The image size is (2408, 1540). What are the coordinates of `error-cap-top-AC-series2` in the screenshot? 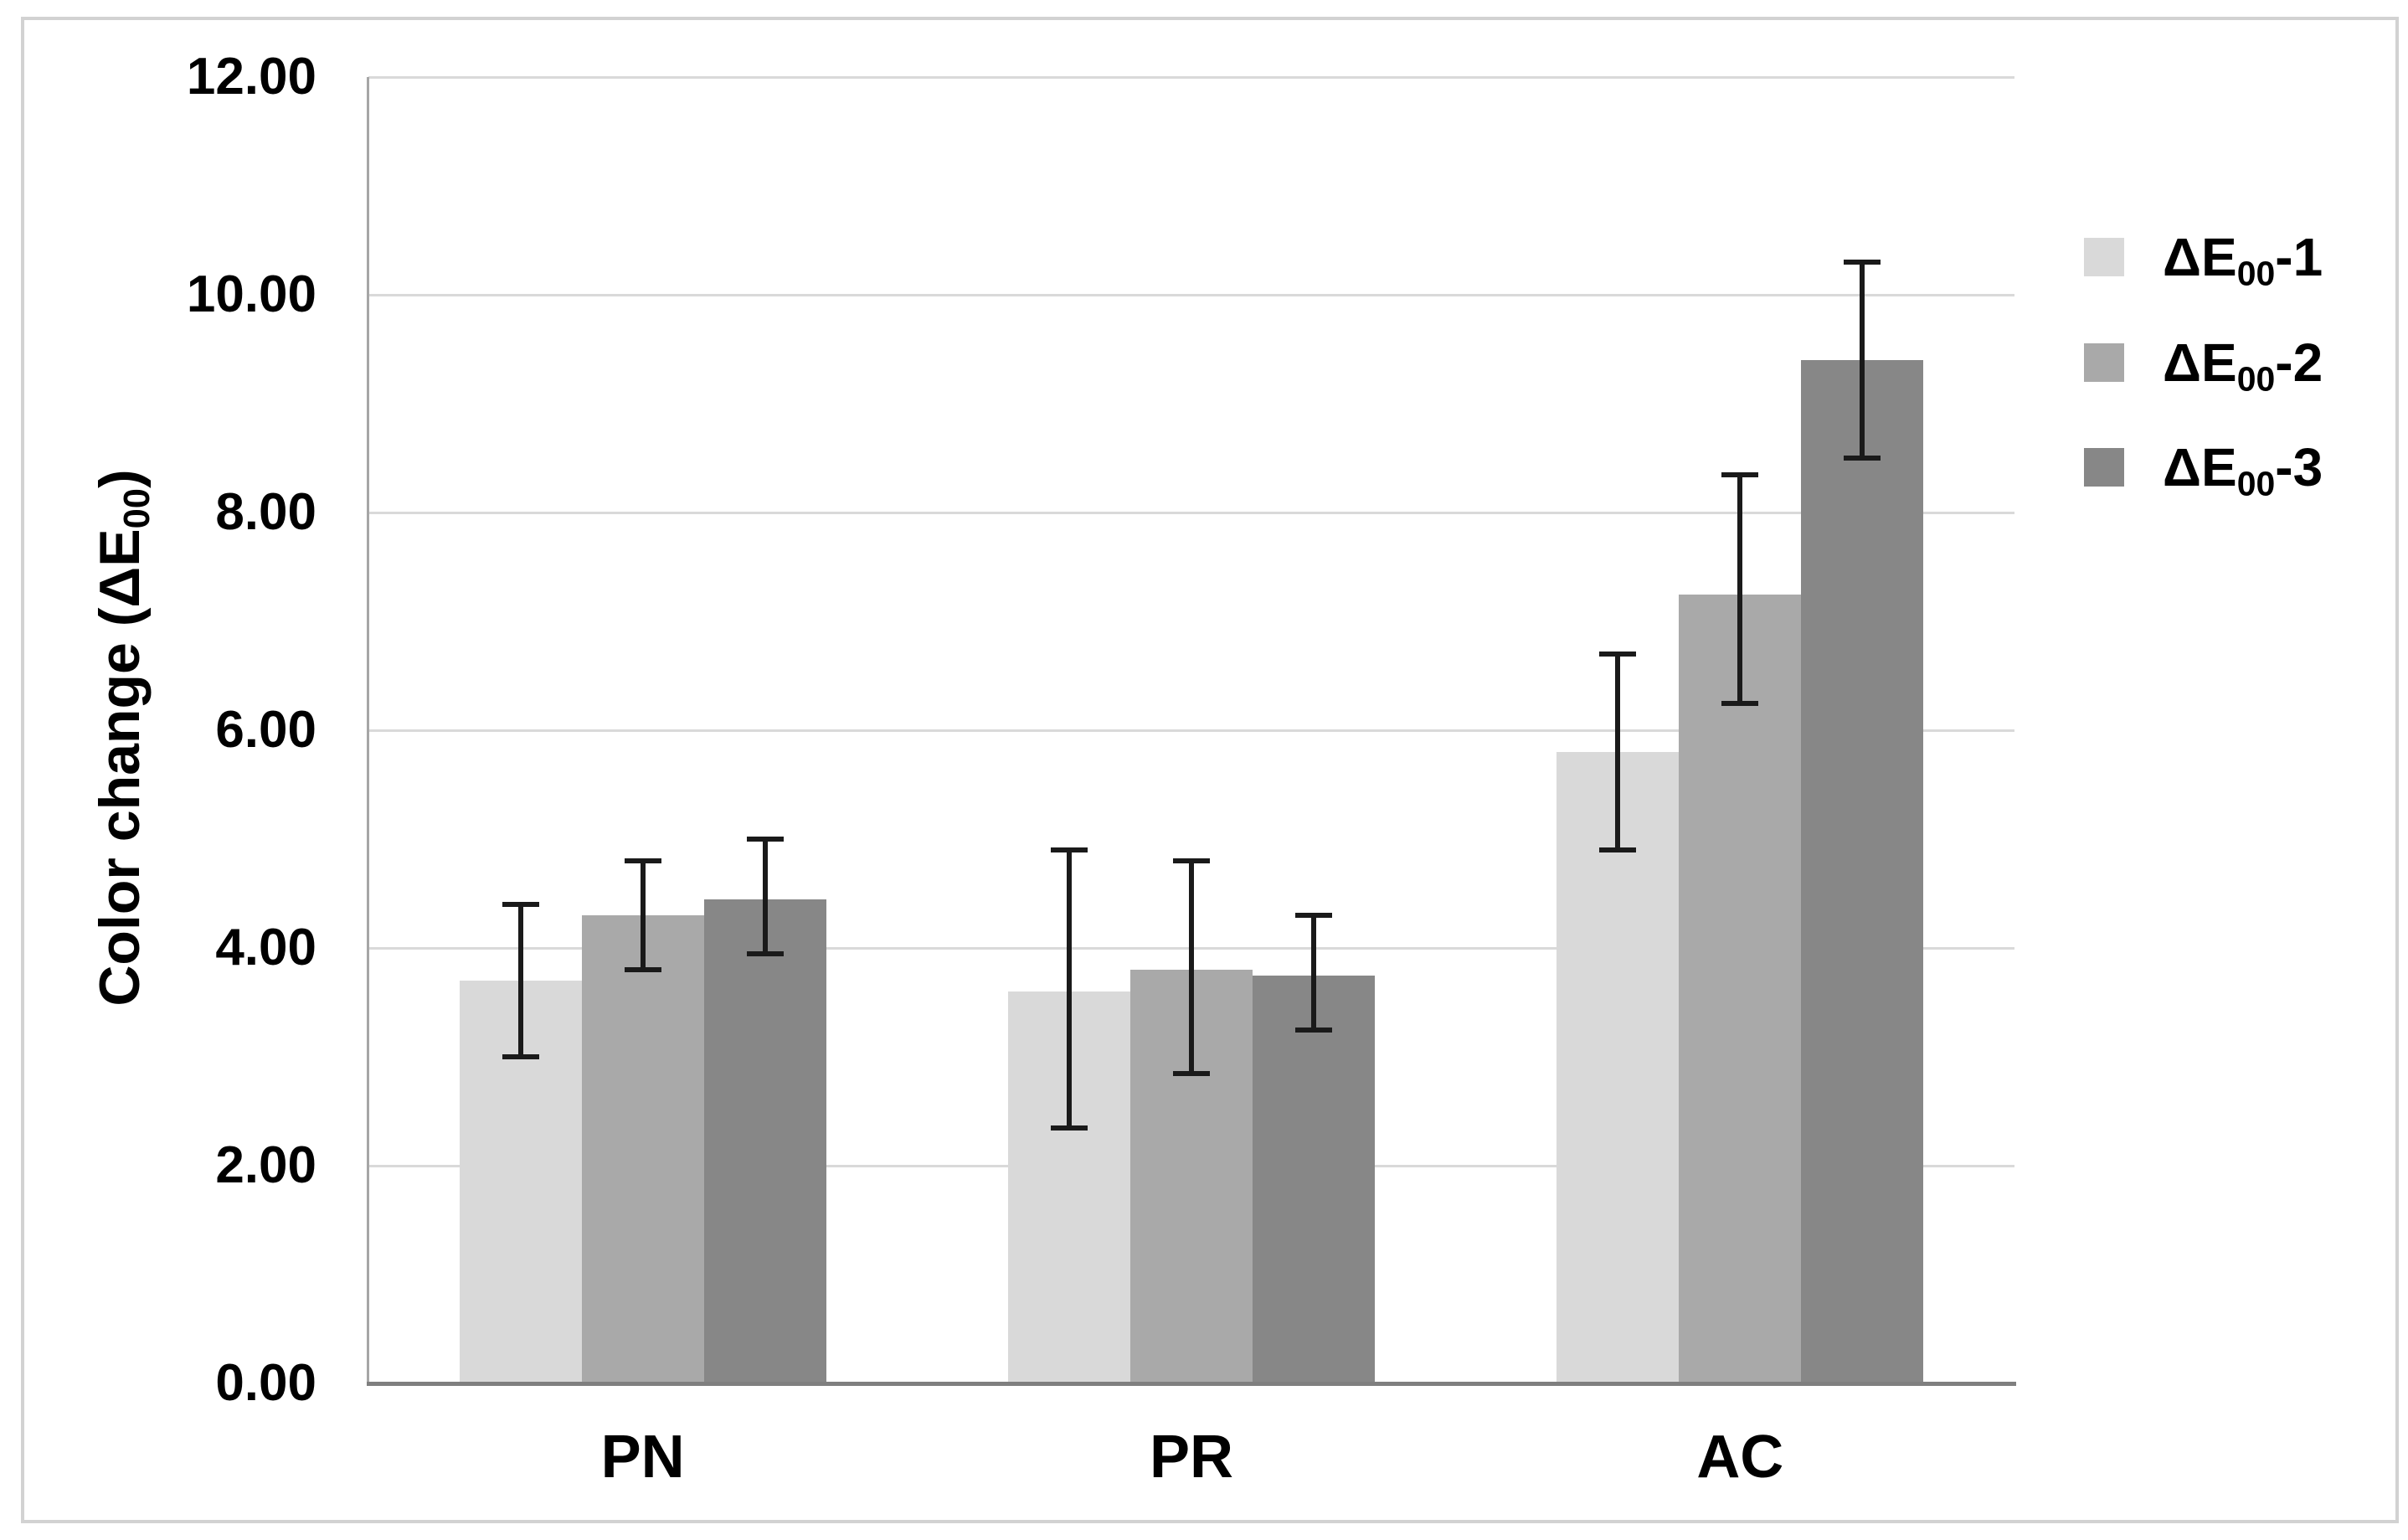 It's located at (1740, 474).